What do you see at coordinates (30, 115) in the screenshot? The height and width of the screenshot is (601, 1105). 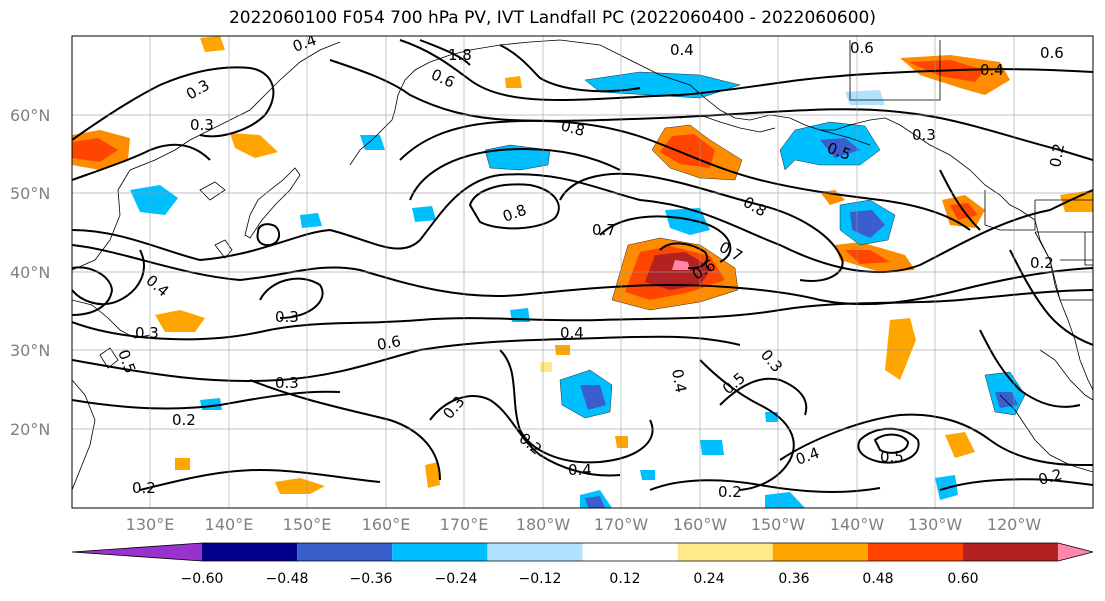 I see `lat-label: 60°N` at bounding box center [30, 115].